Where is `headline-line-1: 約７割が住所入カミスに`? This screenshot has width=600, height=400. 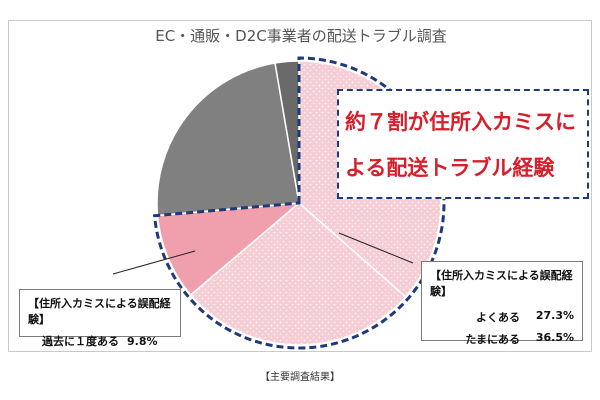
headline-line-1: 約７割が住所入カミスに is located at coordinates (460, 122).